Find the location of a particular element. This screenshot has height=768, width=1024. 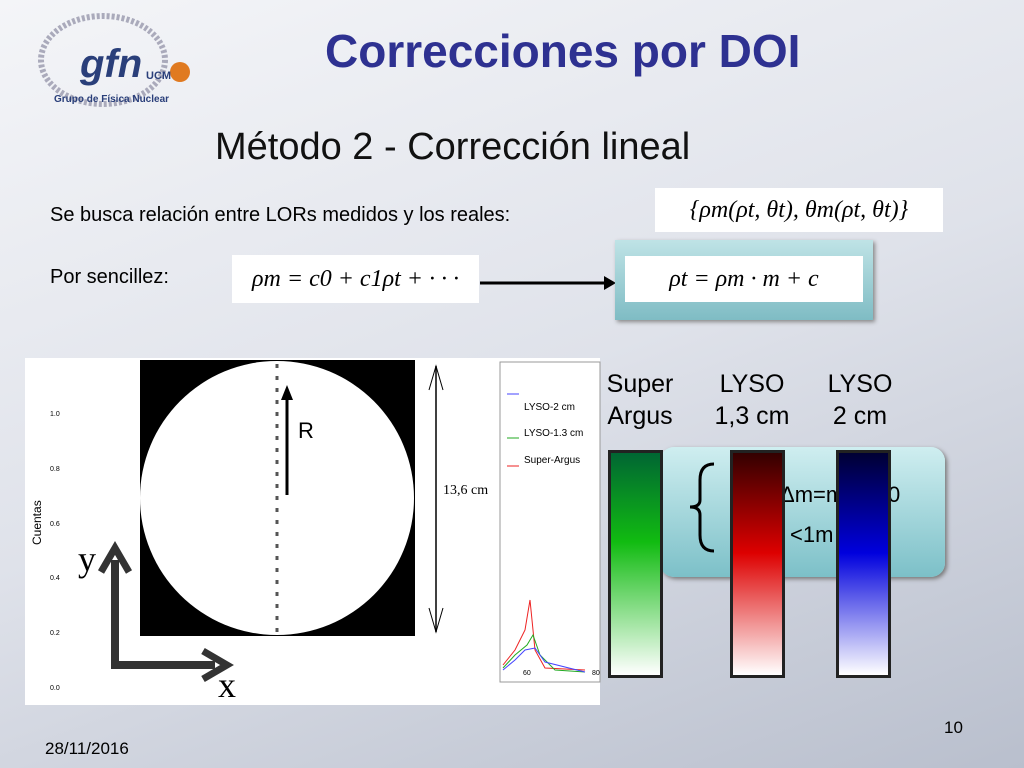

axis-label: y is located at coordinates (87, 559).